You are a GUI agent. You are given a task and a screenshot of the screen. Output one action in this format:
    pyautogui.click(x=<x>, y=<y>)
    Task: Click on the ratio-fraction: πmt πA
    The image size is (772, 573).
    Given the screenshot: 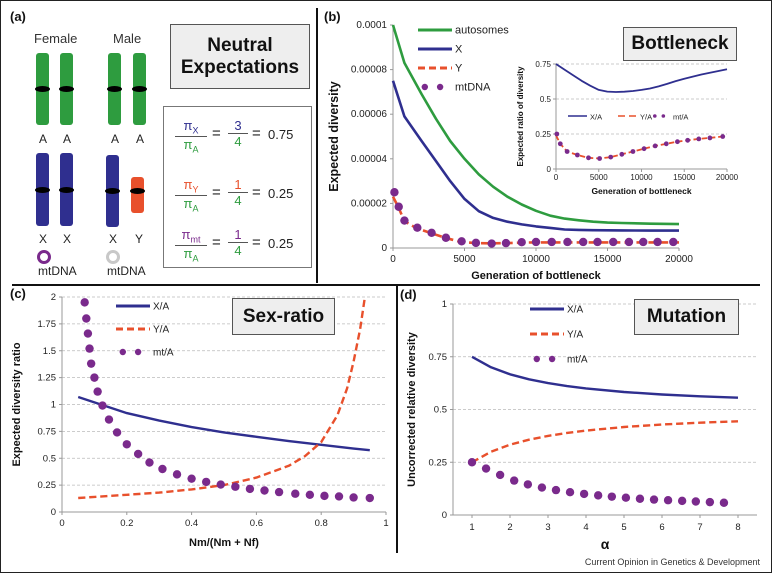 What is the action you would take?
    pyautogui.click(x=191, y=245)
    